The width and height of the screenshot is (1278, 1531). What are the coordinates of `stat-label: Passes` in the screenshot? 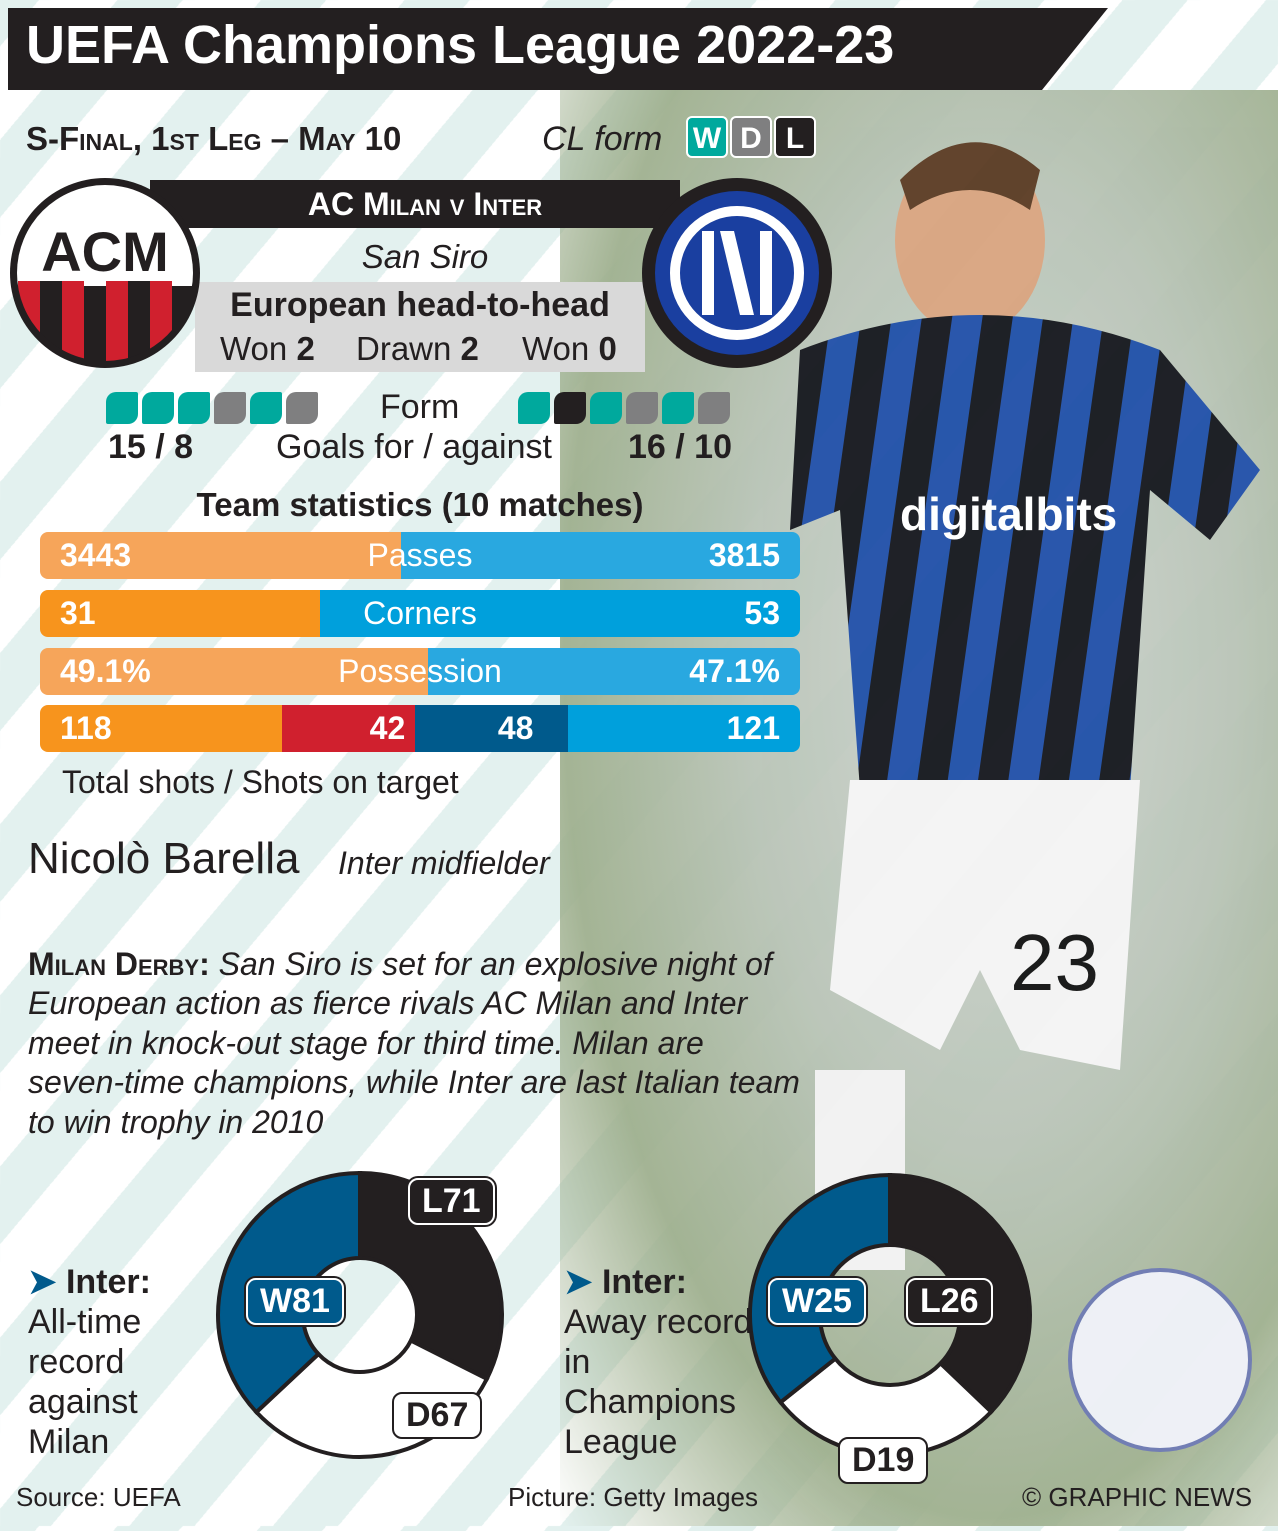 It's located at (420, 555).